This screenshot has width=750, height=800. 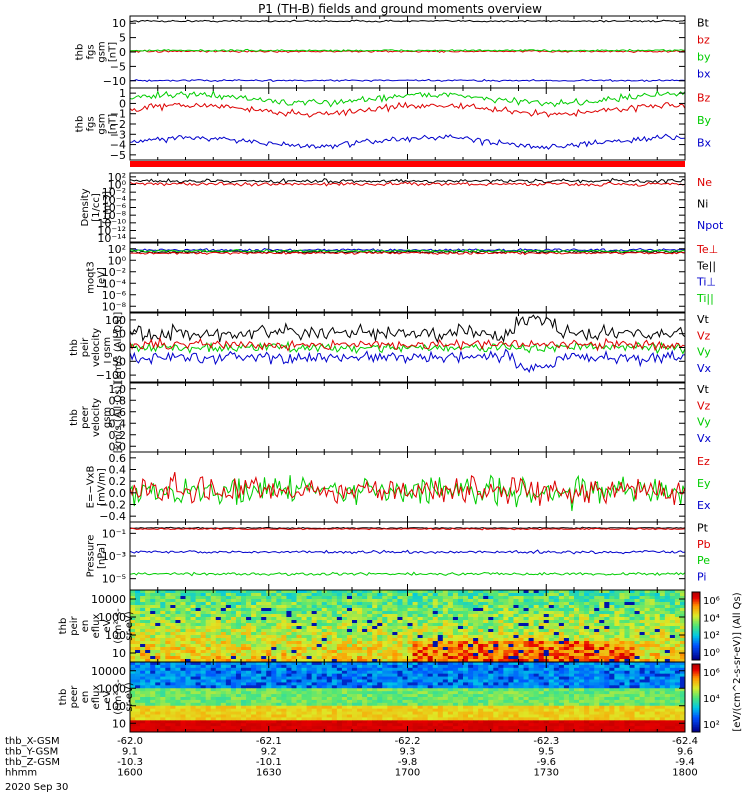 I want to click on series-line-Bz, so click(x=407, y=109).